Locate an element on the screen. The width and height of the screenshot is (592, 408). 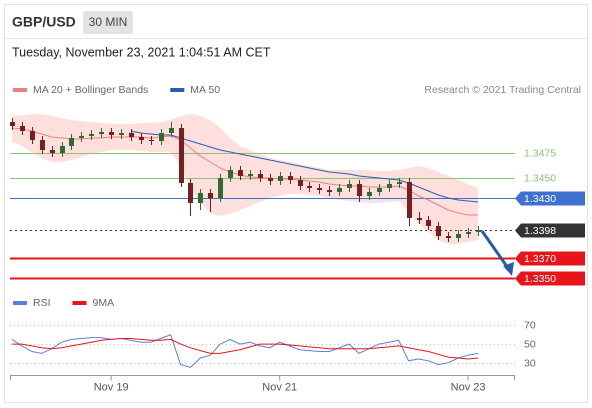
x-tick-label: Nov 23 is located at coordinates (468, 387).